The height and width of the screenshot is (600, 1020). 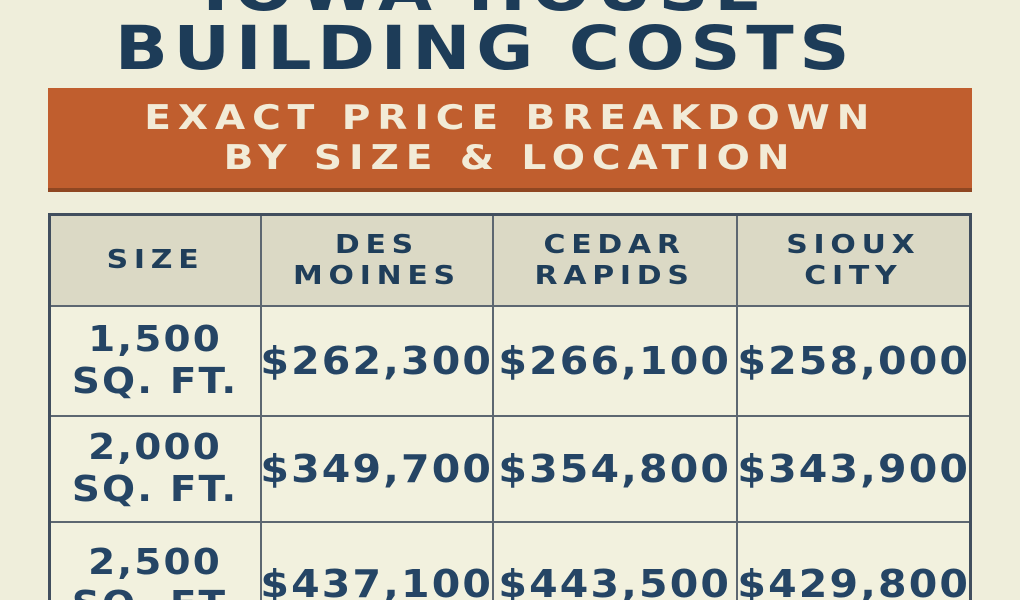 I want to click on price-cell-row-2-des-moines: $349,700, so click(x=377, y=469).